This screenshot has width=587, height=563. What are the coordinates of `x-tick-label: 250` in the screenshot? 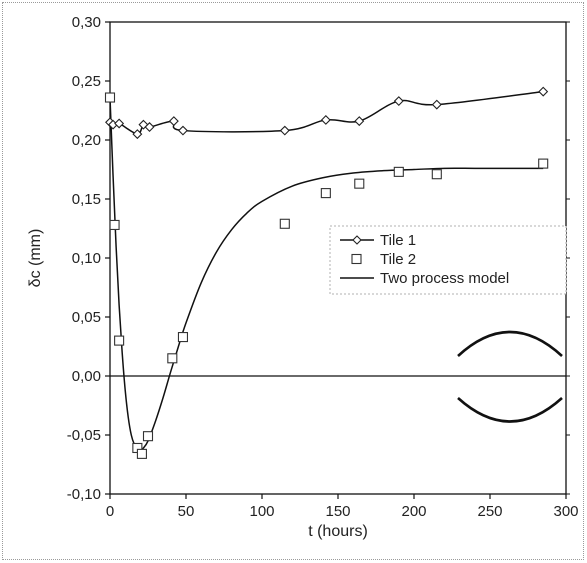 It's located at (489, 511).